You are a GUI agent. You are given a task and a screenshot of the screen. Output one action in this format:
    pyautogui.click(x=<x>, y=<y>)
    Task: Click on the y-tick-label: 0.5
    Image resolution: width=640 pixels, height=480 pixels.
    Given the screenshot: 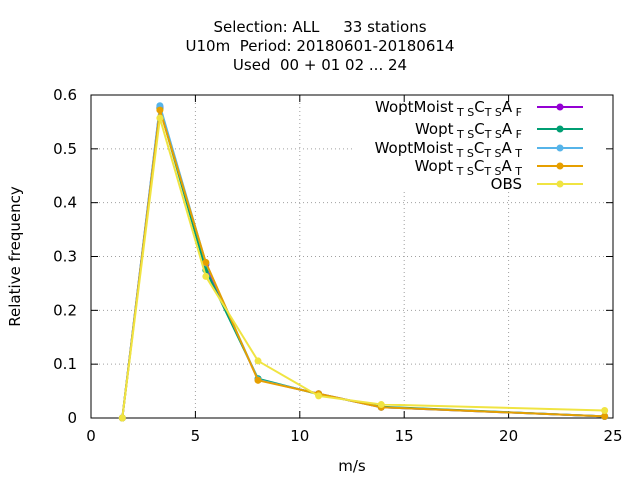 What is the action you would take?
    pyautogui.click(x=65, y=149)
    